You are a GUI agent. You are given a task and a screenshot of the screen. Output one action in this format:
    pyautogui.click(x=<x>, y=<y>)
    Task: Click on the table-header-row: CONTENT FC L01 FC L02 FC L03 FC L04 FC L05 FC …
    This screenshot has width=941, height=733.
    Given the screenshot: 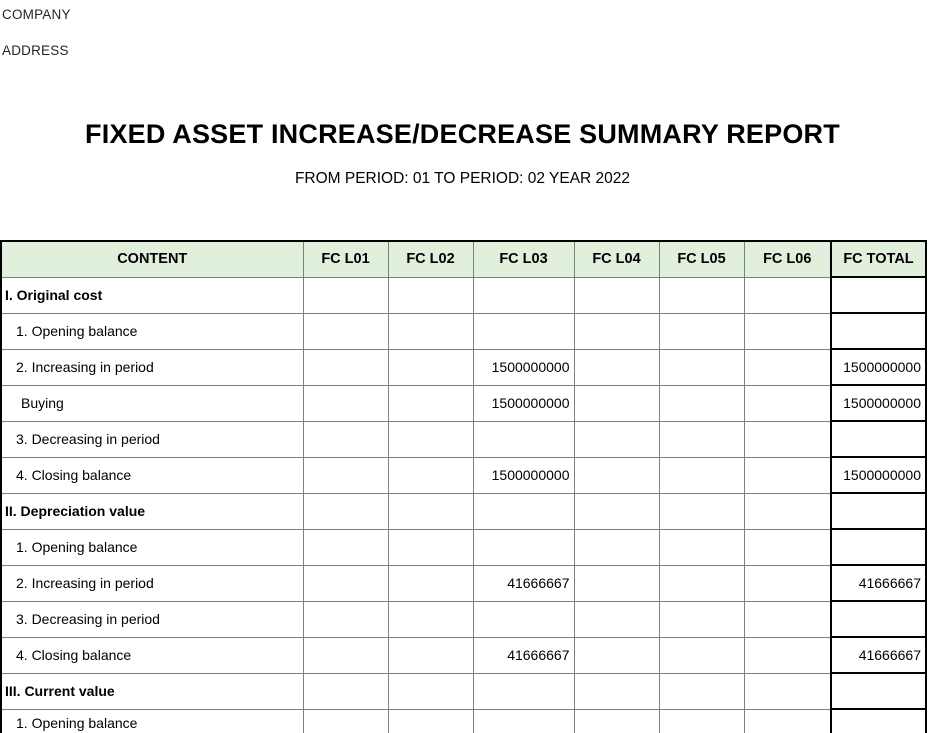 What is the action you would take?
    pyautogui.click(x=463, y=259)
    